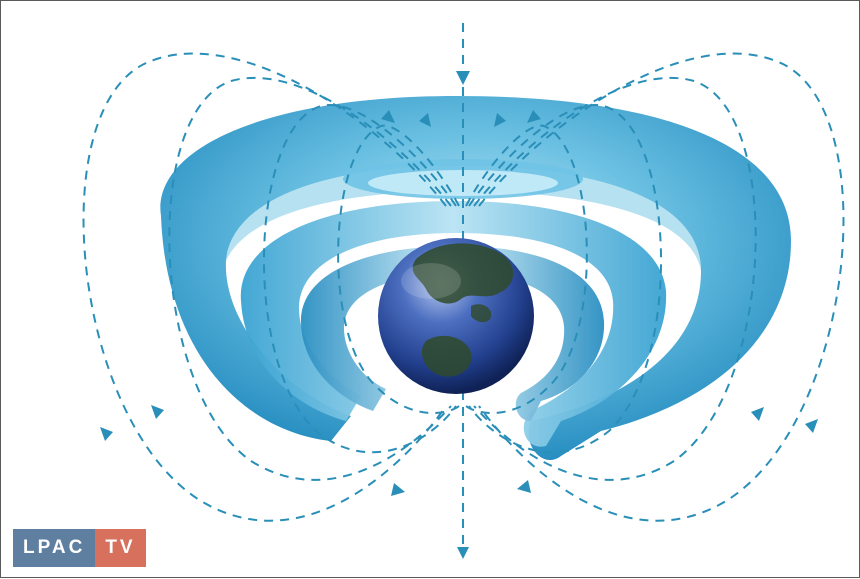  I want to click on arrow-top, so click(463, 78).